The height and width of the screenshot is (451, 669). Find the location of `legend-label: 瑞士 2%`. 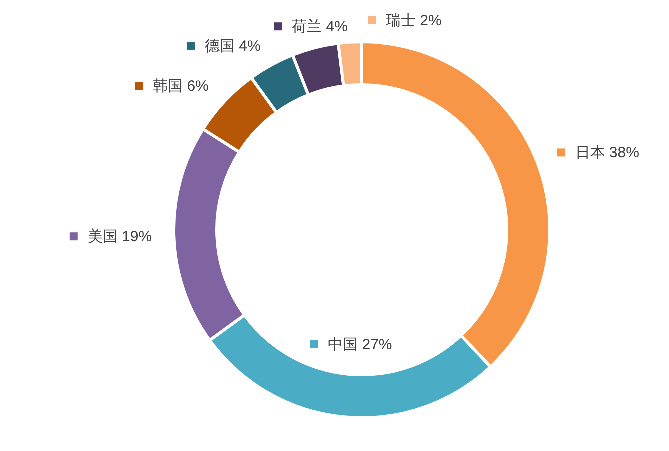

legend-label: 瑞士 2% is located at coordinates (414, 21).